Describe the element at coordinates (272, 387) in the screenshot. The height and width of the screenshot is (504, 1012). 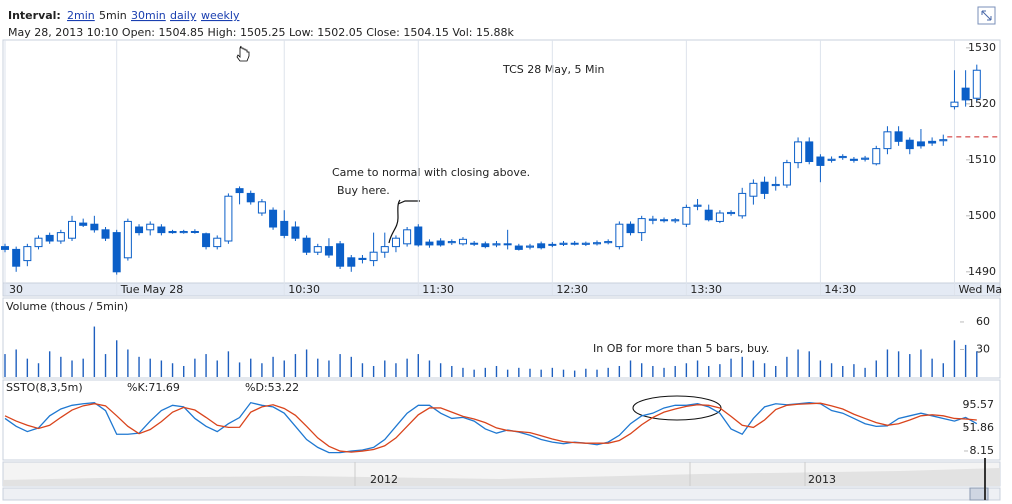
I see `legend-entry: %D:53.22` at that location.